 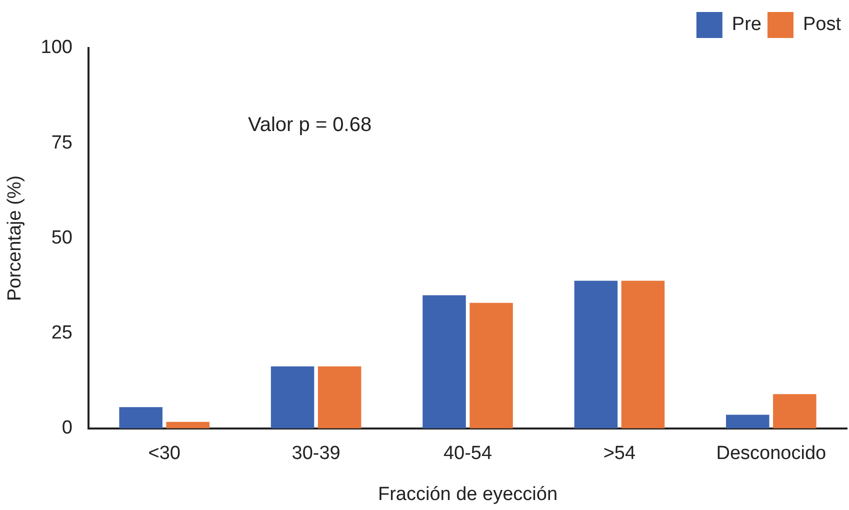 What do you see at coordinates (467, 453) in the screenshot?
I see `x-tick-label: 40-54` at bounding box center [467, 453].